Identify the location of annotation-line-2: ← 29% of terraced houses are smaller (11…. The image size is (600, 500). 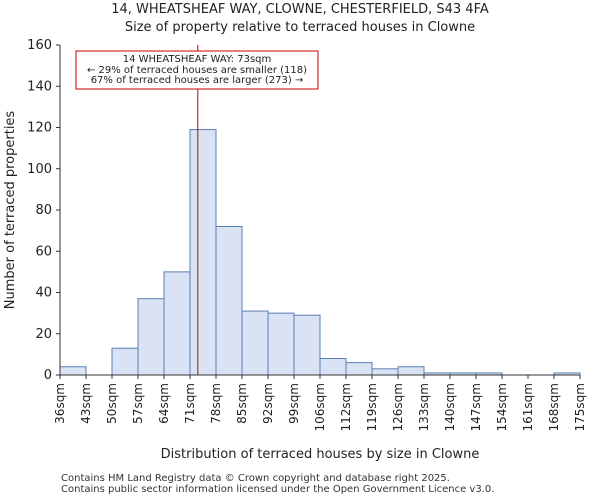
(197, 70).